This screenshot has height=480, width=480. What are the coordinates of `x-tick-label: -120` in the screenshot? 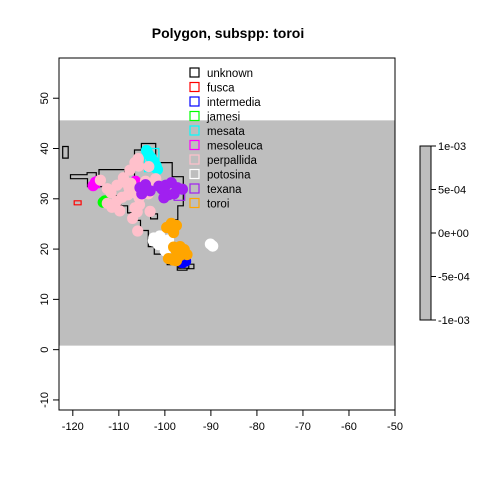 It's located at (73, 427).